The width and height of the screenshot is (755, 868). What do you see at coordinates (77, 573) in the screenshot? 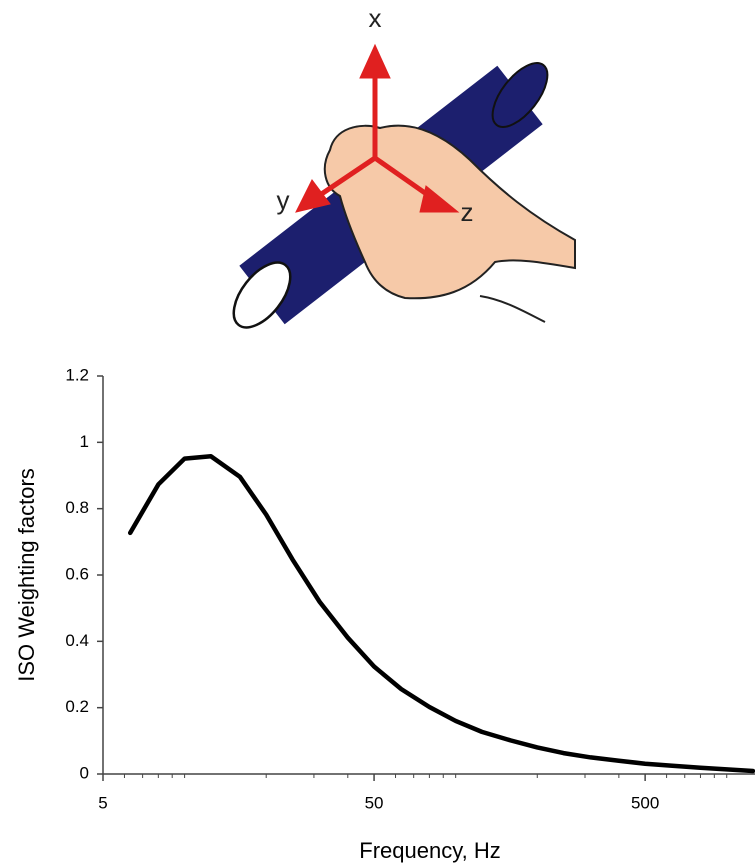
I see `y-tick-label: 0.6` at bounding box center [77, 573].